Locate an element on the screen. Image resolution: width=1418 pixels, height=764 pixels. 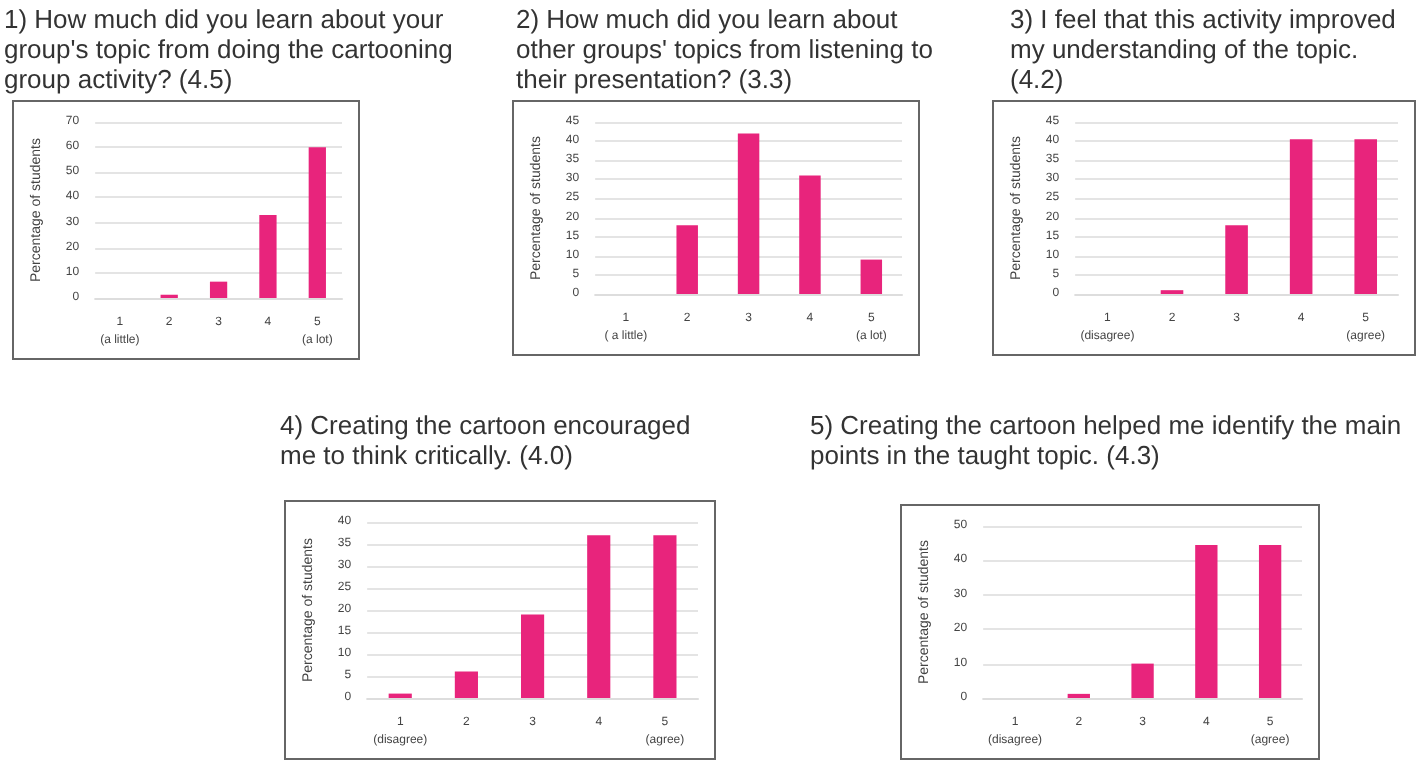
chart-title: 2) How much did you learn about other groups' topics from listening to their presentation? (3.3) is located at coordinates (725, 49).